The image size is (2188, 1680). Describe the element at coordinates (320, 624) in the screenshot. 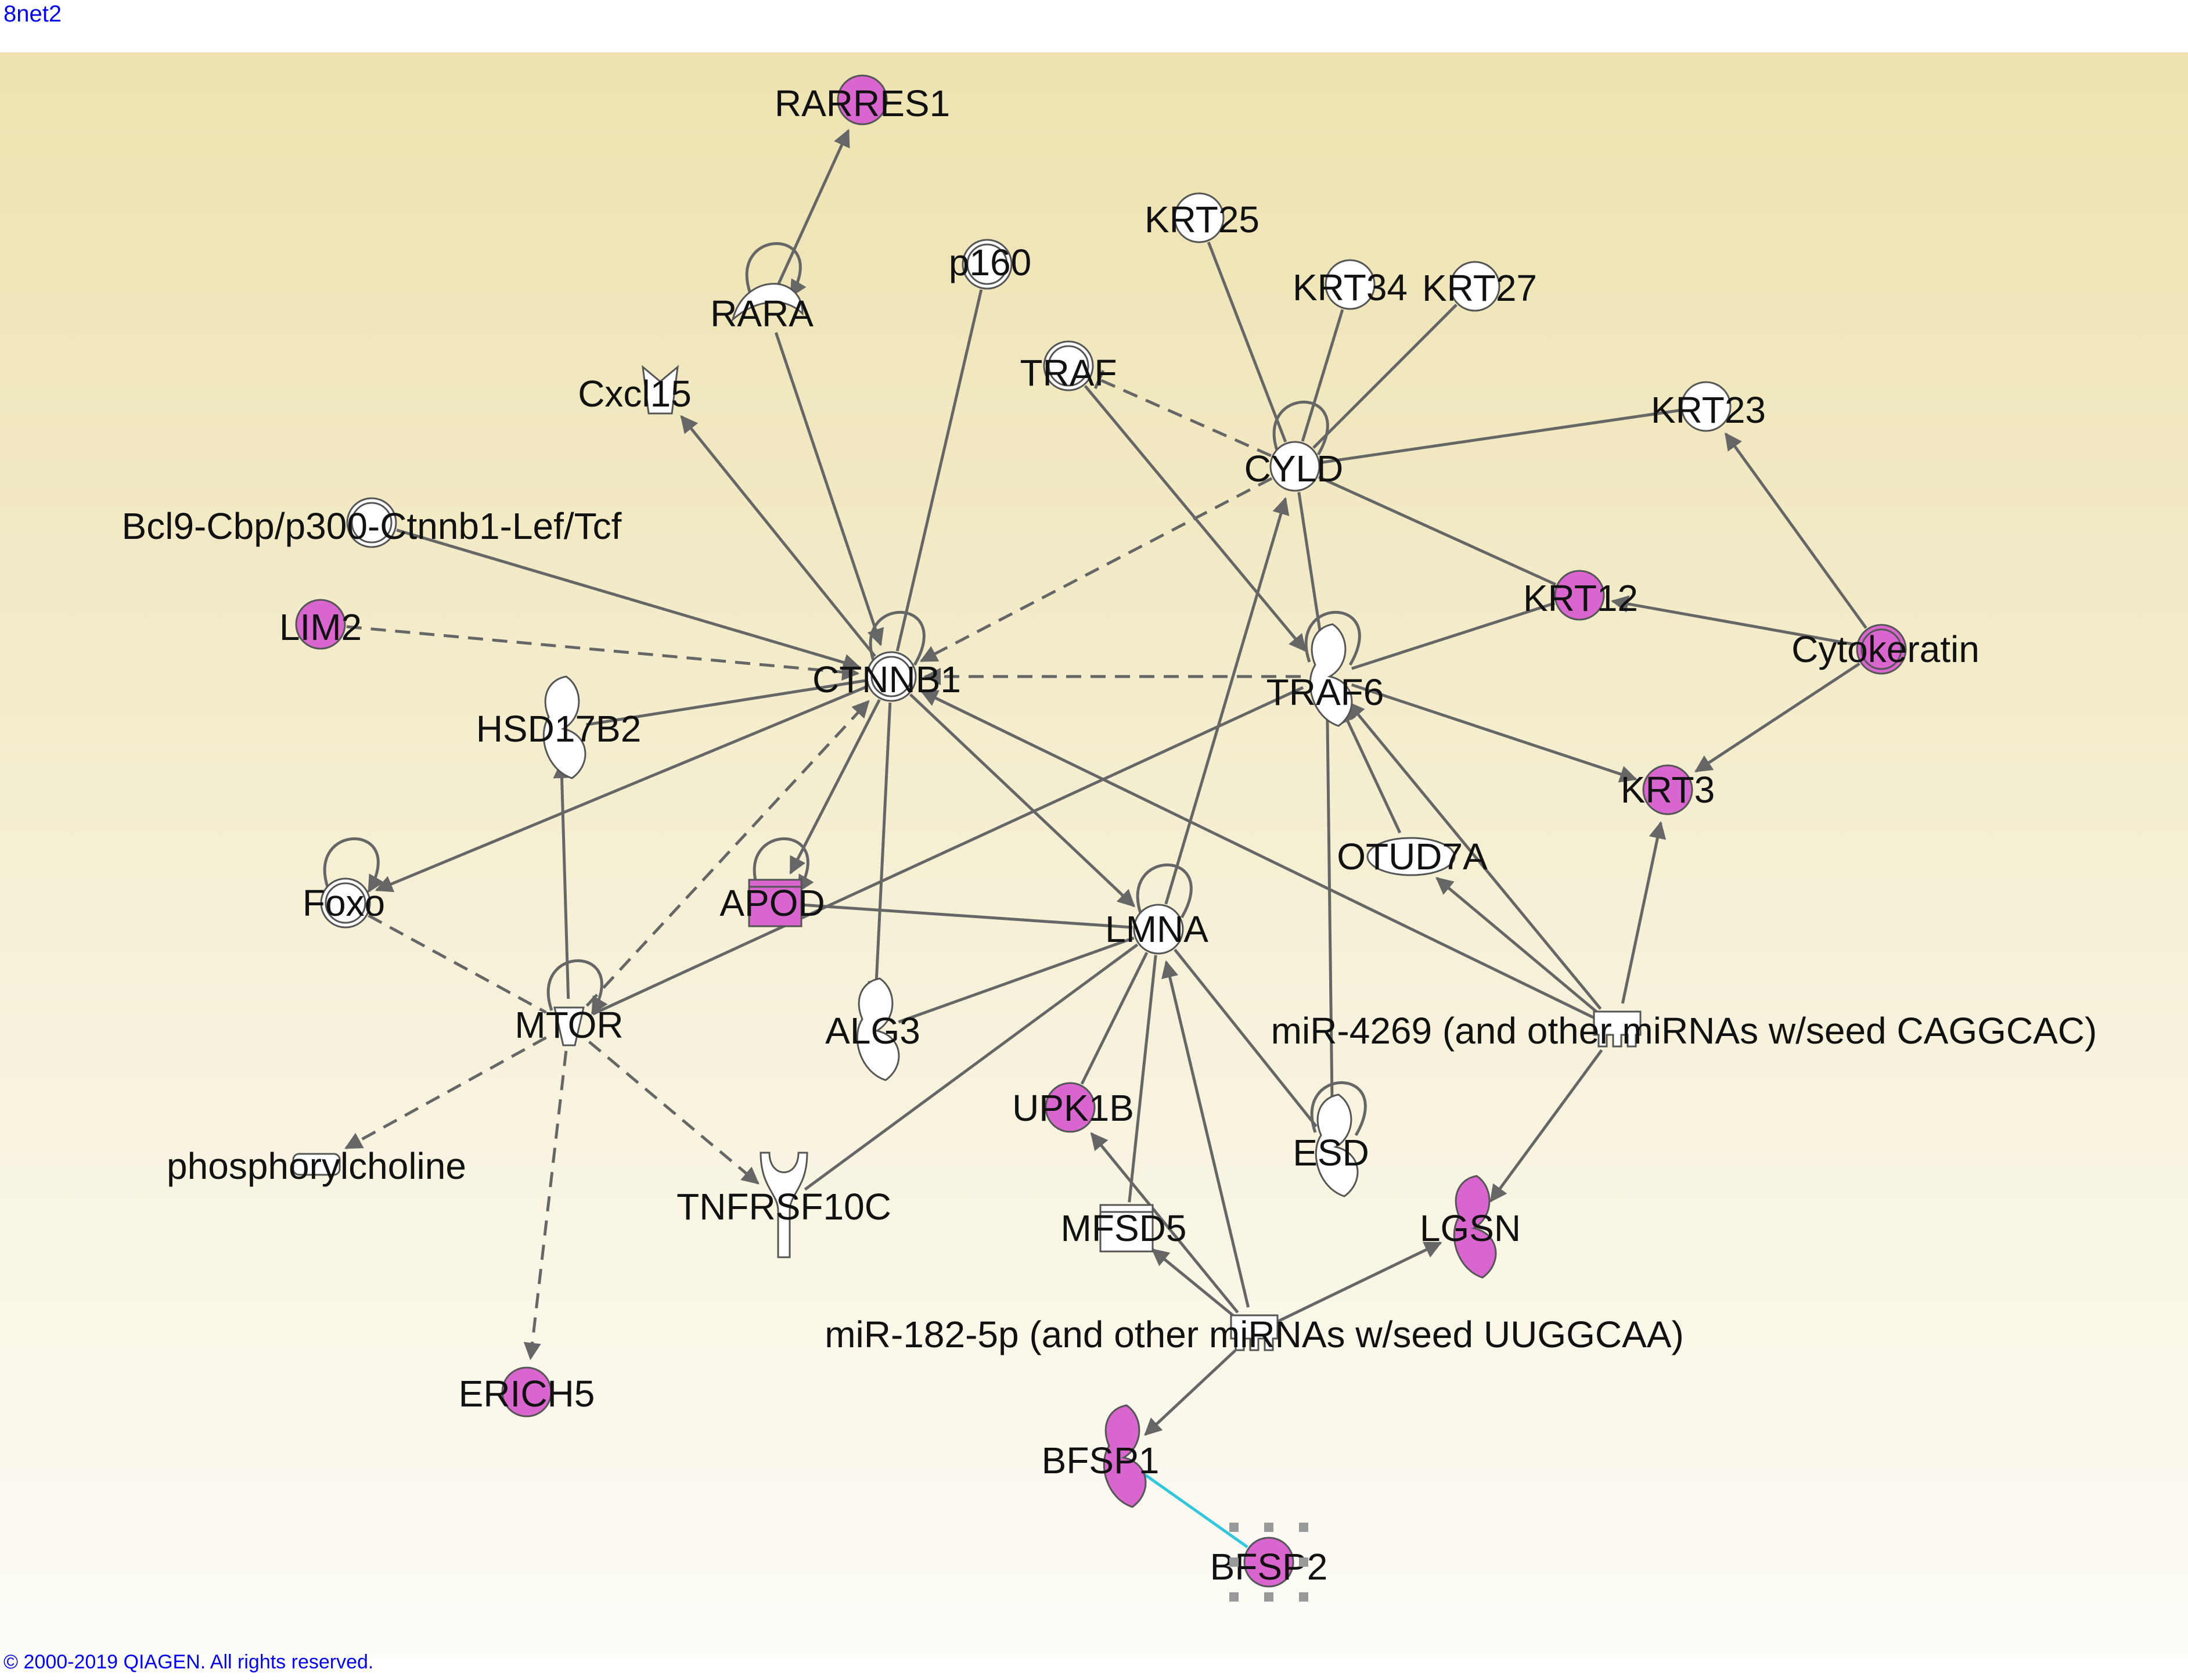

I see `node-lim2: LIM2` at that location.